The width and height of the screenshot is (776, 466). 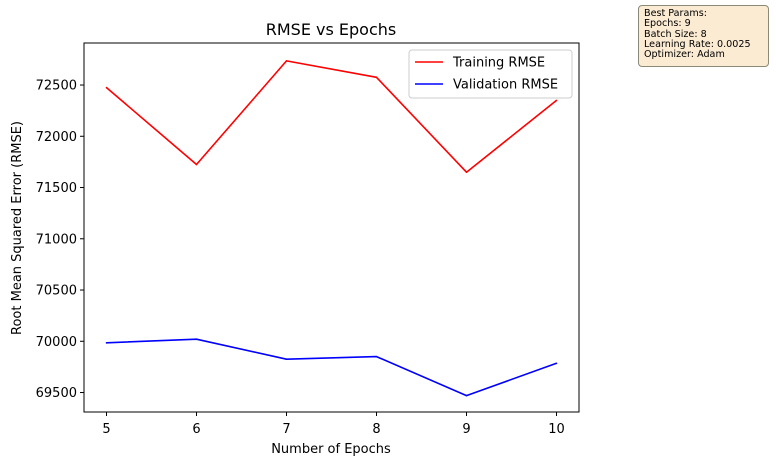 I want to click on best-params-line: Learning Rate: 0.0025, so click(x=697, y=44).